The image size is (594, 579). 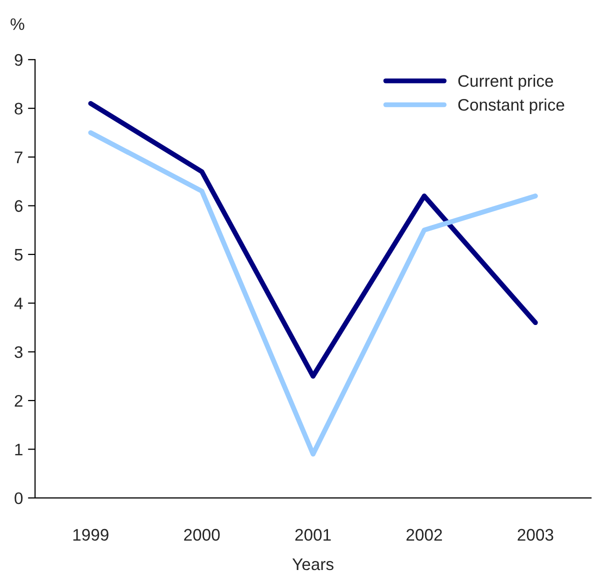 What do you see at coordinates (536, 534) in the screenshot?
I see `x-tick-label: 2003` at bounding box center [536, 534].